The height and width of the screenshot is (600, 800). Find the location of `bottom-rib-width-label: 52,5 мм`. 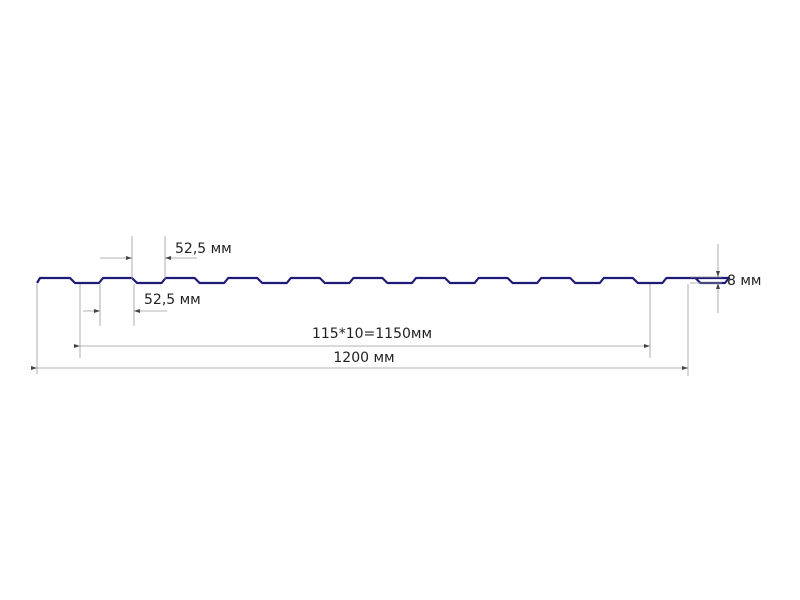

bottom-rib-width-label: 52,5 мм is located at coordinates (172, 300).